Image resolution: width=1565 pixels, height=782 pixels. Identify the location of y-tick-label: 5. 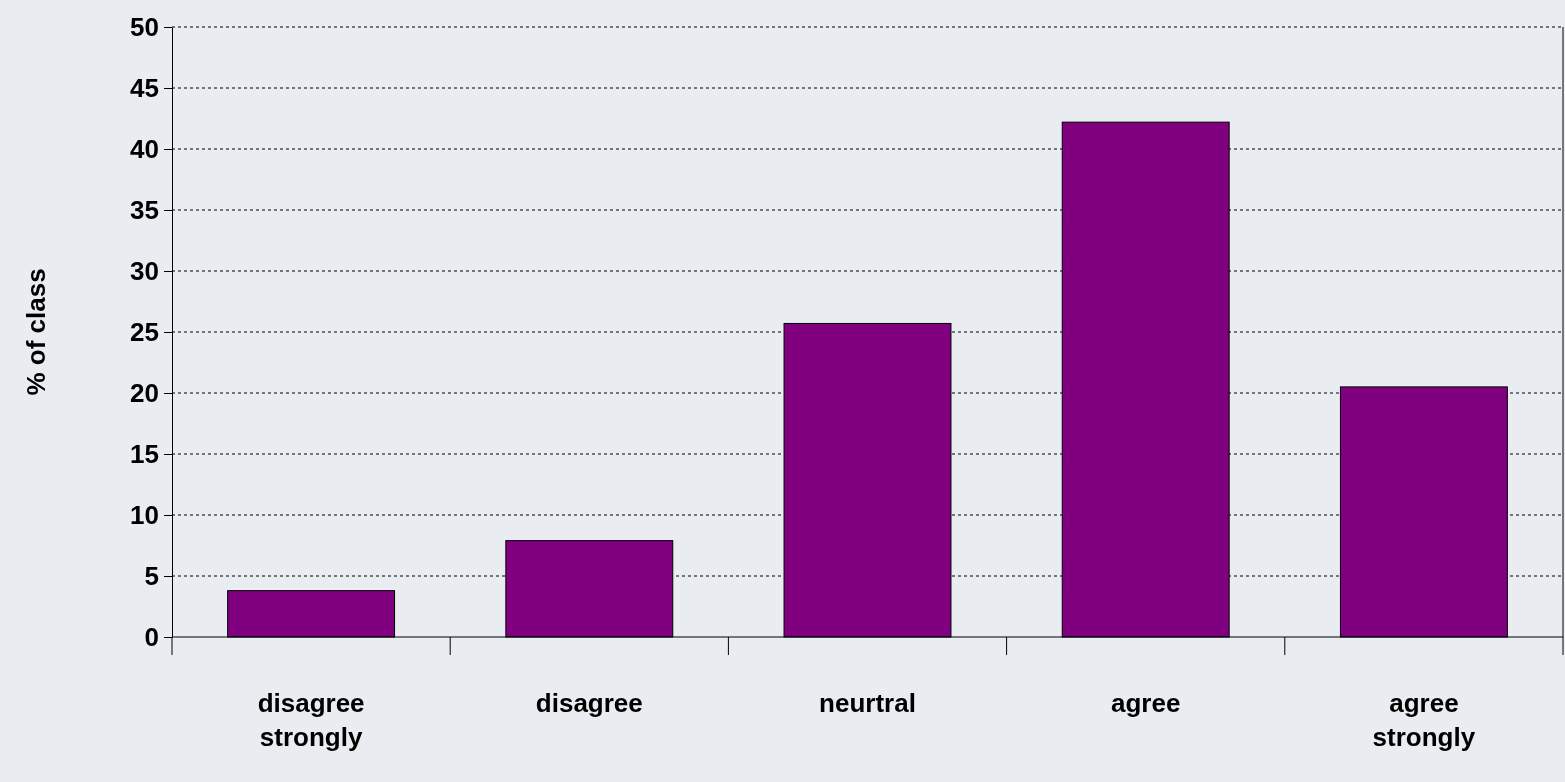
(151, 575).